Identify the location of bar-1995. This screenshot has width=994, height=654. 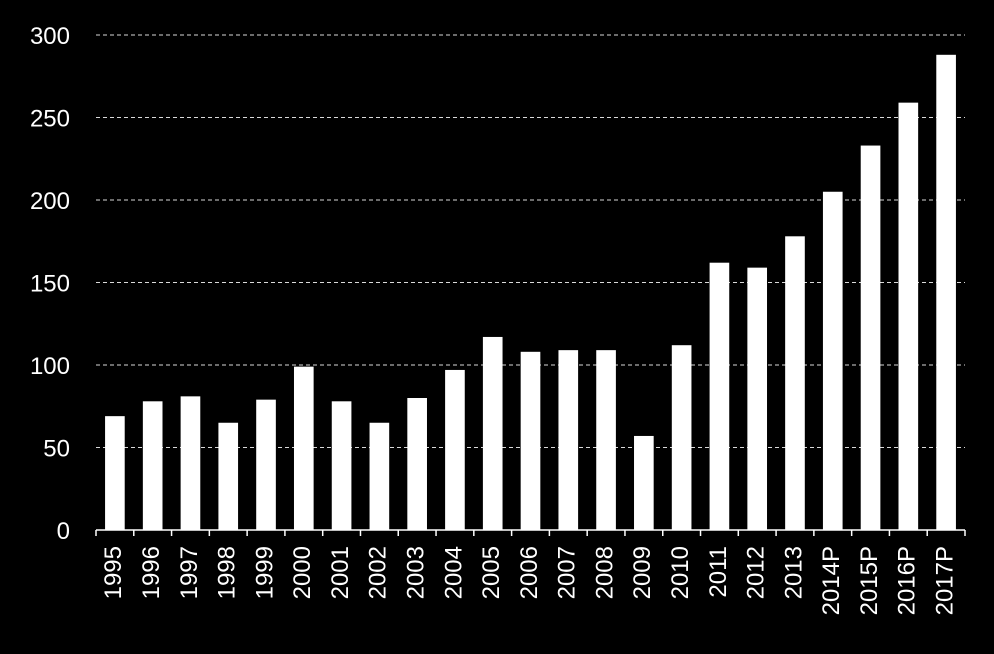
(115, 473).